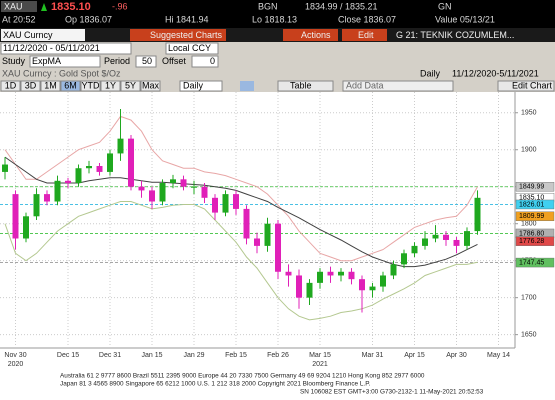 The height and width of the screenshot is (400, 555). I want to click on period-button-label: 1Y, so click(110, 85).